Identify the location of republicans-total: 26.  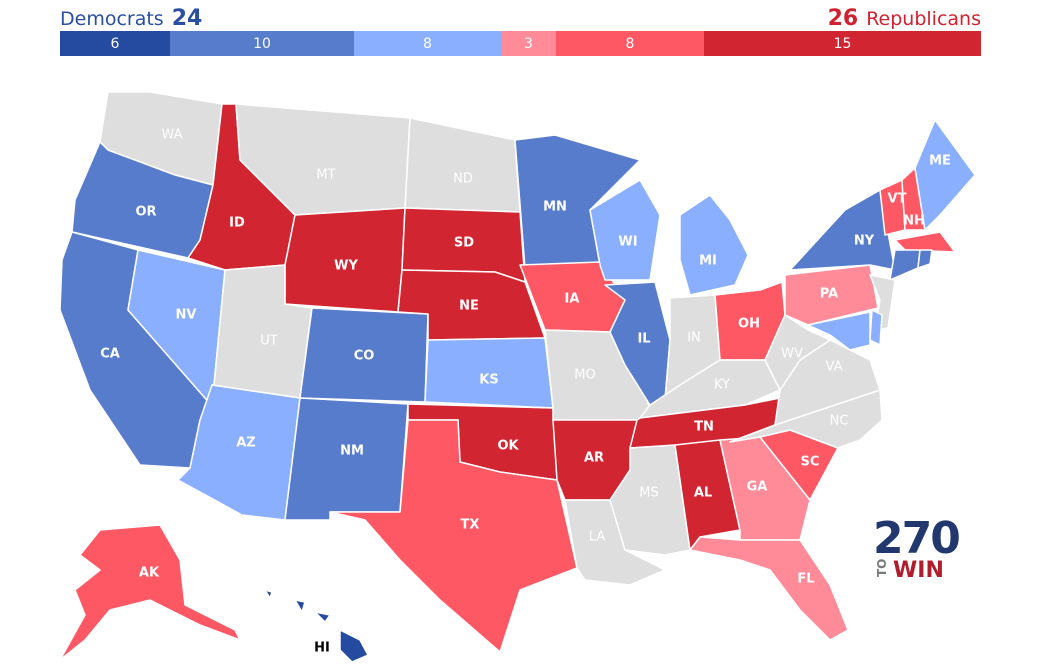
(843, 18).